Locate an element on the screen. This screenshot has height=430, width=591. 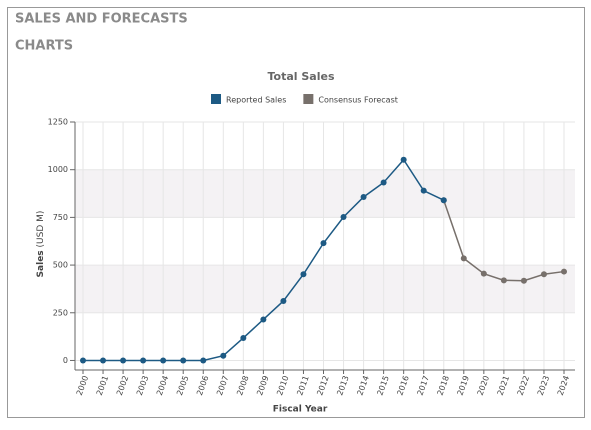
chart-title: Total Sales is located at coordinates (300, 76).